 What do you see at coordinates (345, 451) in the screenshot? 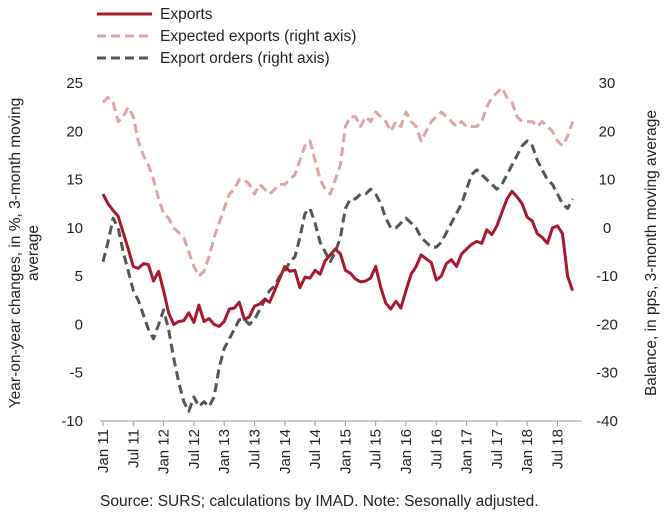
I see `x-tick-label: Jan 15` at bounding box center [345, 451].